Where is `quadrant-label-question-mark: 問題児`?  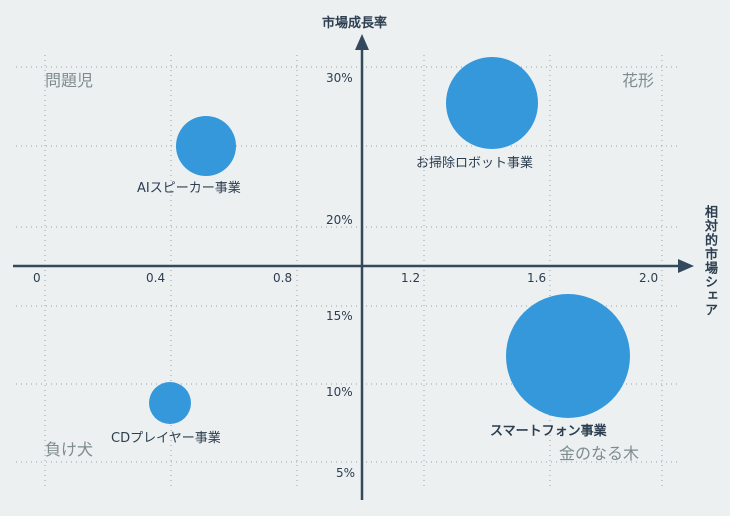 quadrant-label-question-mark: 問題児 is located at coordinates (69, 80).